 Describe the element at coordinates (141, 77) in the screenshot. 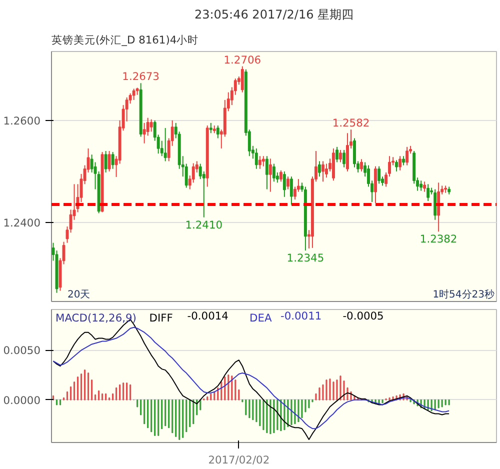

I see `annotation: 1.2673` at that location.